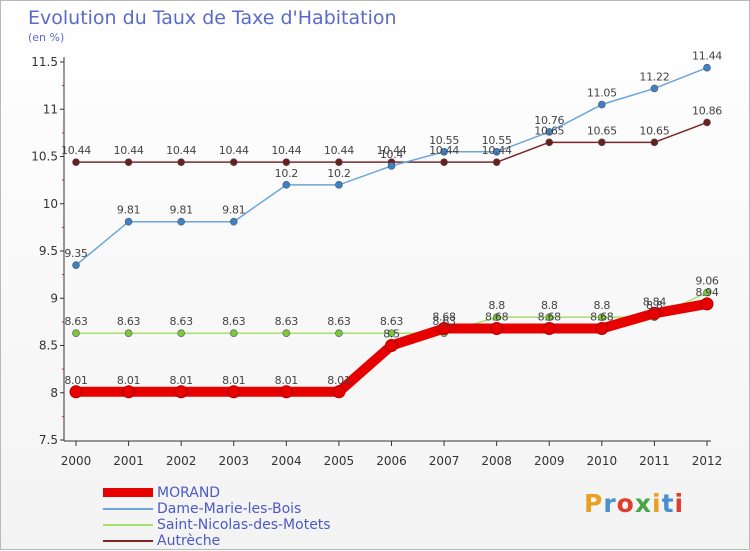 This screenshot has width=750, height=551. Describe the element at coordinates (50, 204) in the screenshot. I see `y-tick-label: 10` at that location.